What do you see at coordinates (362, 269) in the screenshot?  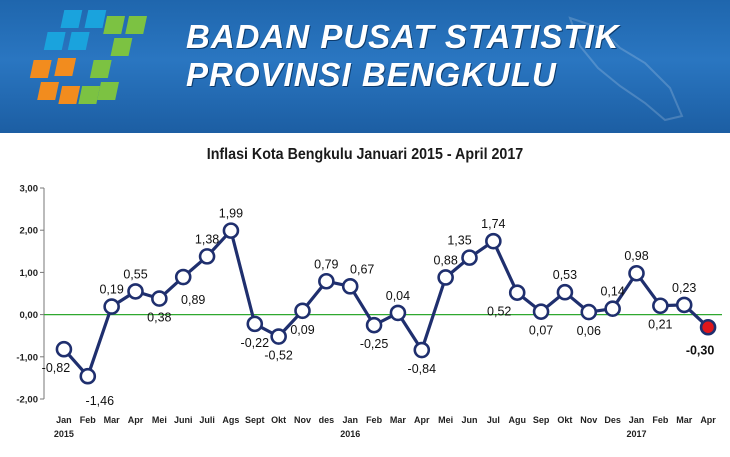 I see `data-label: 0,67` at bounding box center [362, 269].